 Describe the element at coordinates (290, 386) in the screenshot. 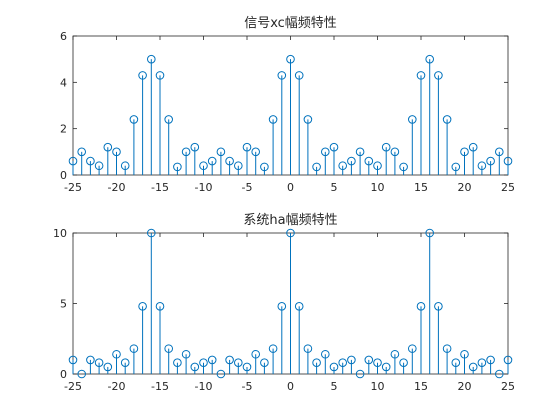

I see `bottom-x-tick-label: 0` at that location.